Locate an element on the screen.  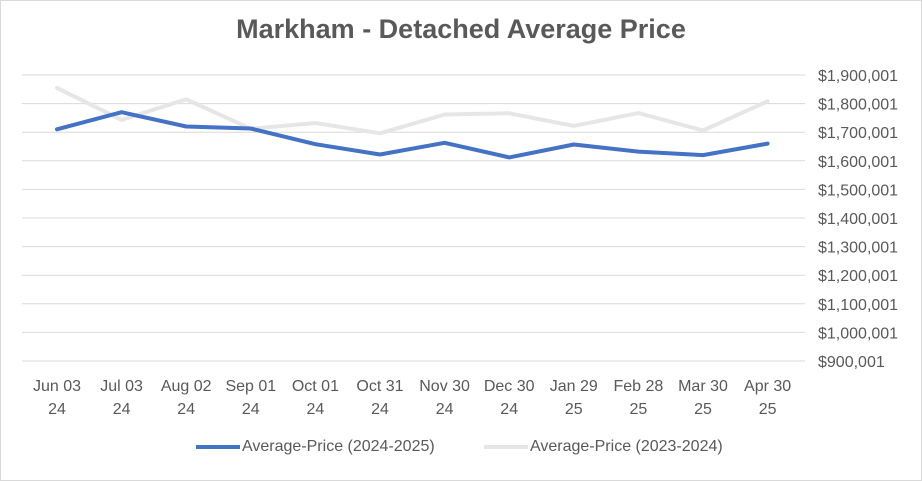
legend-item-2023-2024: Average-Price (2023-2024) is located at coordinates (603, 447).